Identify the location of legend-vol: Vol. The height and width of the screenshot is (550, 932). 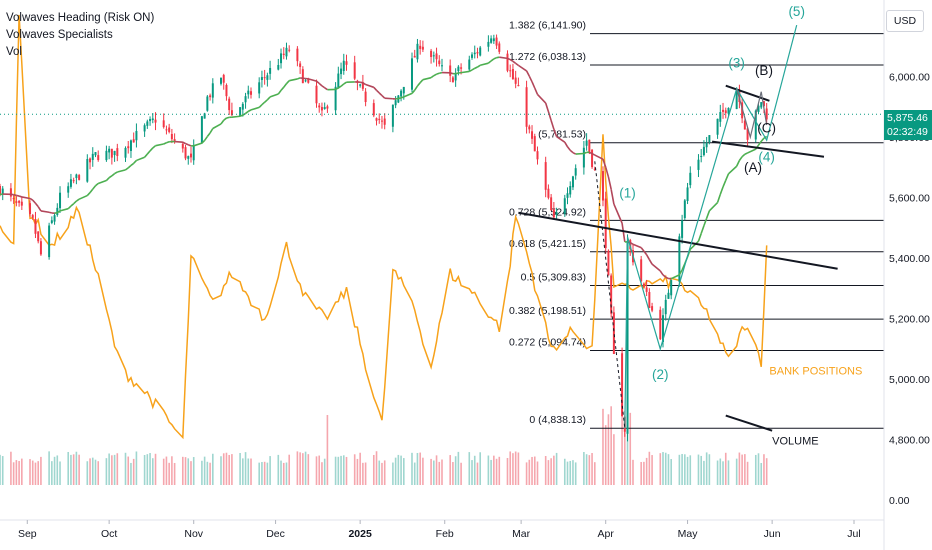
(14, 52).